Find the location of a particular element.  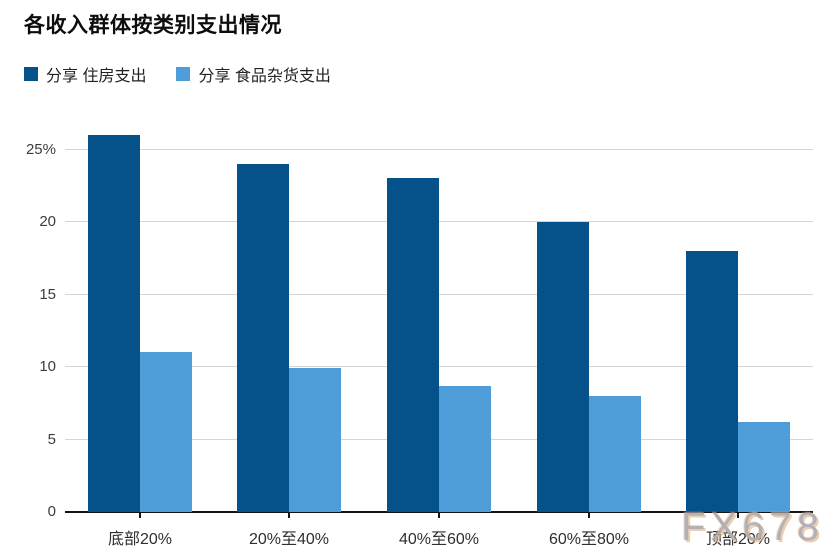

x-axis-category-label: 底部20% is located at coordinates (140, 539).